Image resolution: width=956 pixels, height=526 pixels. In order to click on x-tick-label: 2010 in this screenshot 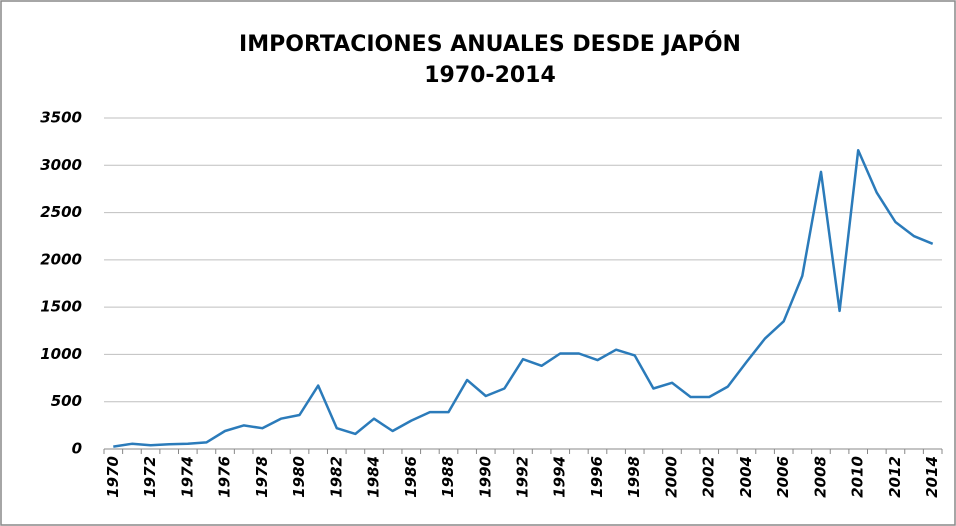, I will do `click(858, 477)`.